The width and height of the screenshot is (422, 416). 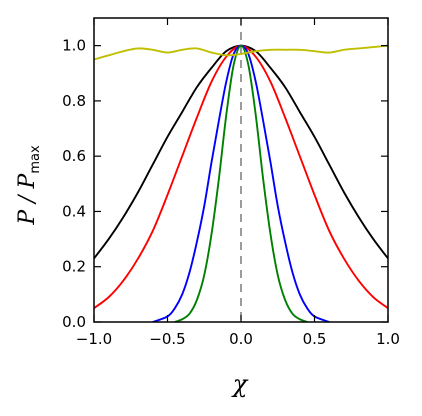 What do you see at coordinates (74, 156) in the screenshot?
I see `y-tick-label: 0.6` at bounding box center [74, 156].